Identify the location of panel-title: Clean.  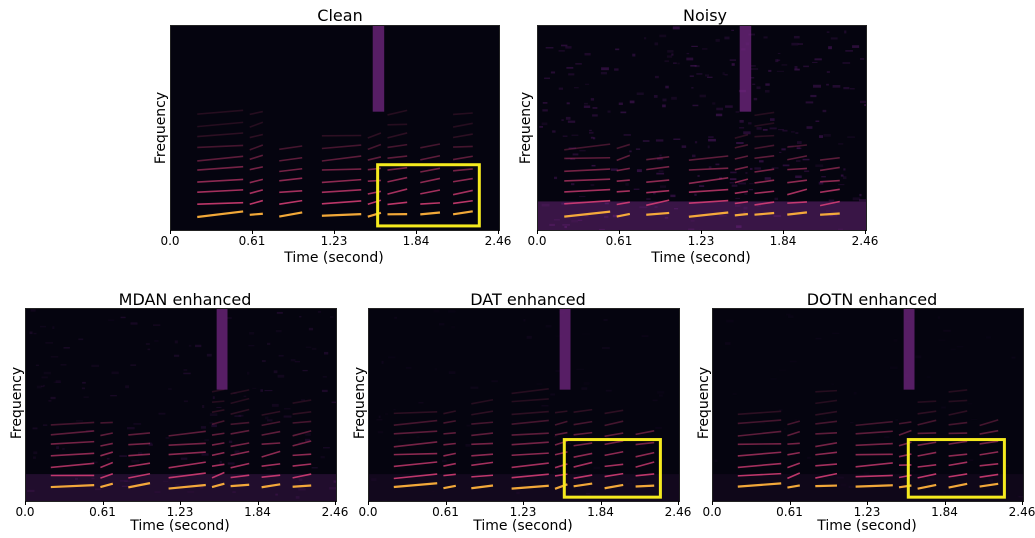
(340, 15).